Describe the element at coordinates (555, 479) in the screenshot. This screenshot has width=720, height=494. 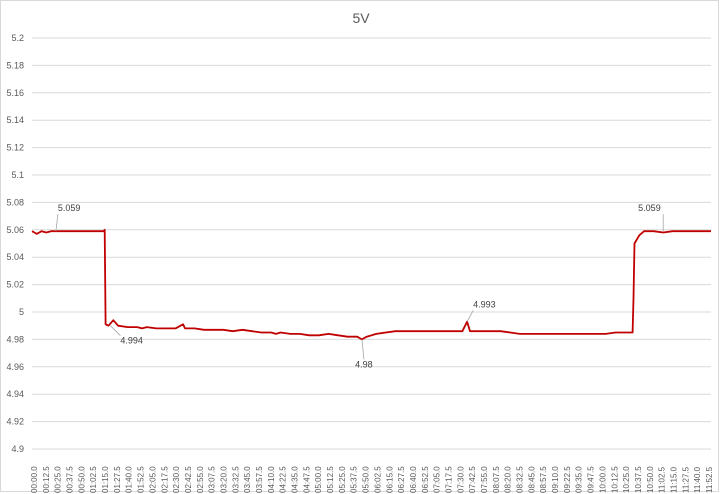
I see `x-tick-label: 09:10.0` at that location.